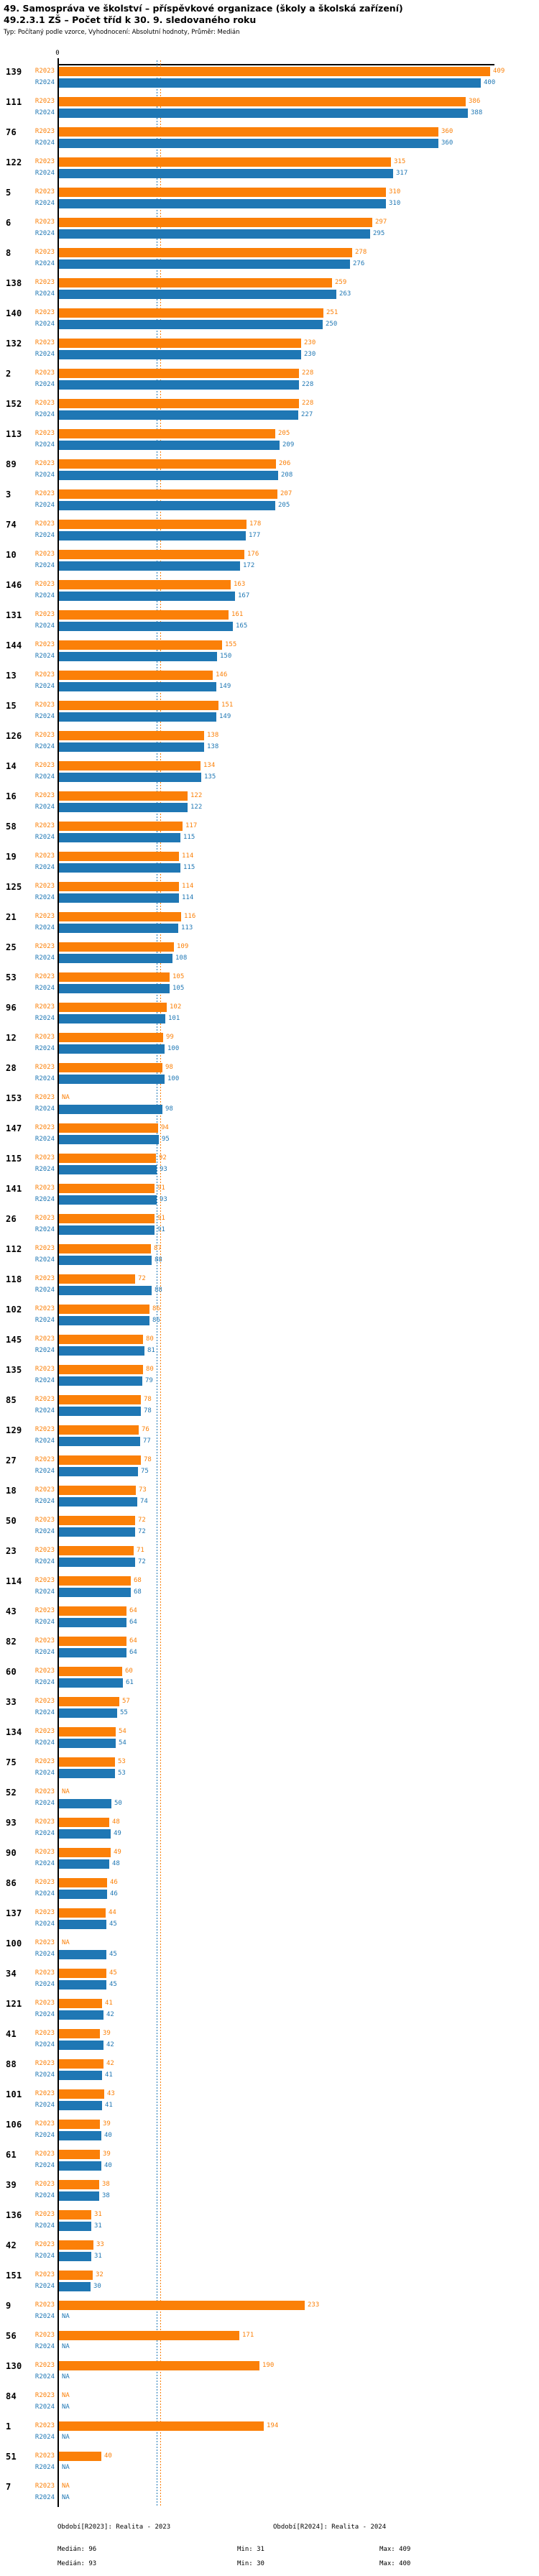  What do you see at coordinates (308, 384) in the screenshot?
I see `value-label: 228` at bounding box center [308, 384].